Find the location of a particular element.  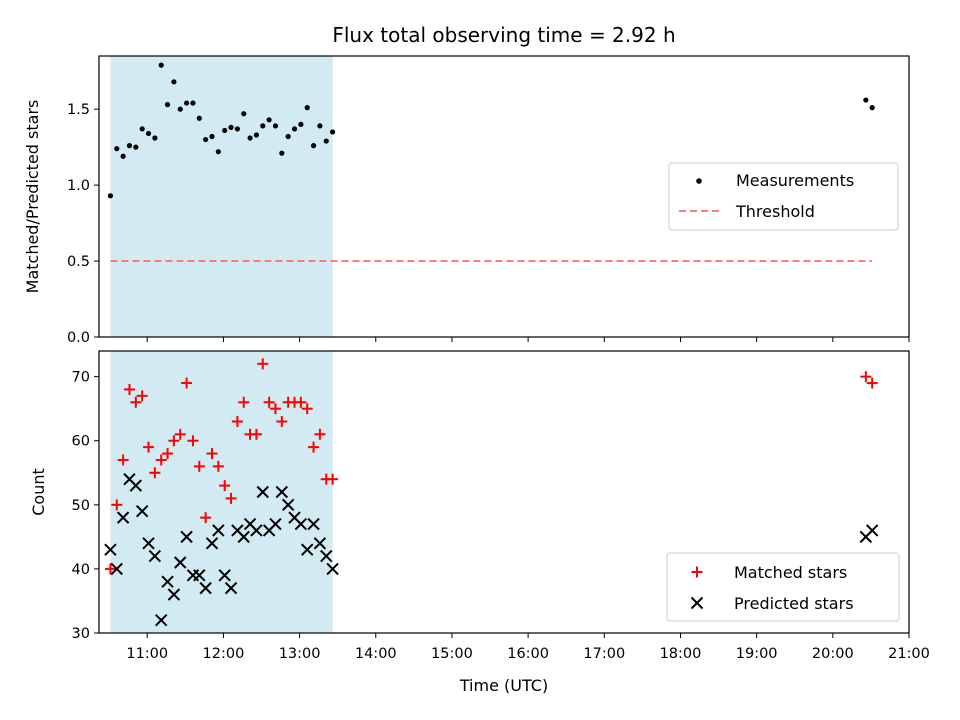

legend-marker-predicted is located at coordinates (697, 603).